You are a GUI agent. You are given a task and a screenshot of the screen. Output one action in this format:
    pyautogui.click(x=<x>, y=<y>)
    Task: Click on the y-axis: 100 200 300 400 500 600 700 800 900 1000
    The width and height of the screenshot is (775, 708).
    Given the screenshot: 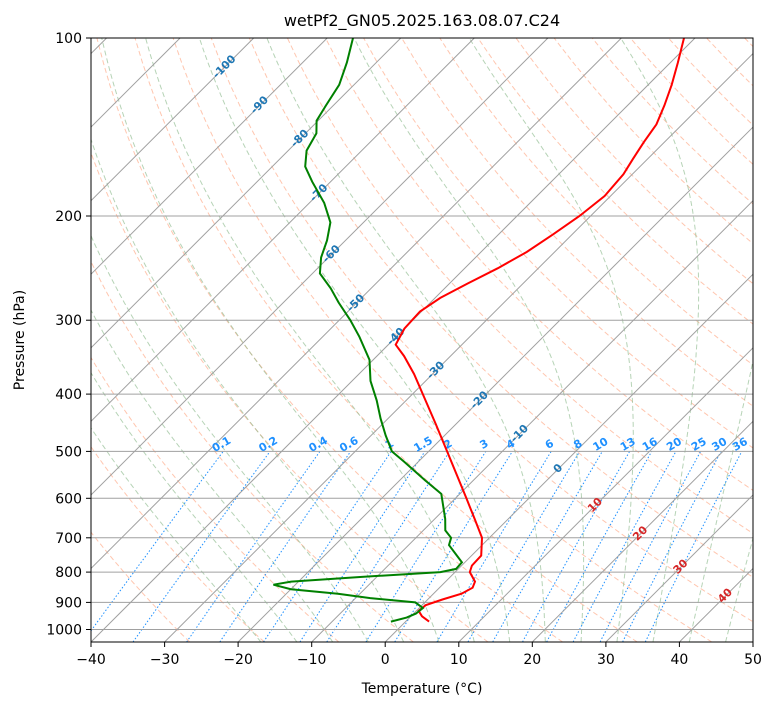 What is the action you would take?
    pyautogui.click(x=68, y=335)
    